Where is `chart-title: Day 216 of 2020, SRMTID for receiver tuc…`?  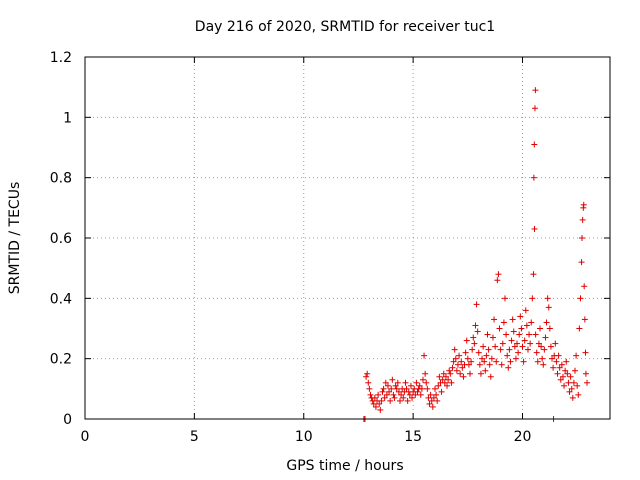
chart-title: Day 216 of 2020, SRMTID for receiver tuc… is located at coordinates (345, 27).